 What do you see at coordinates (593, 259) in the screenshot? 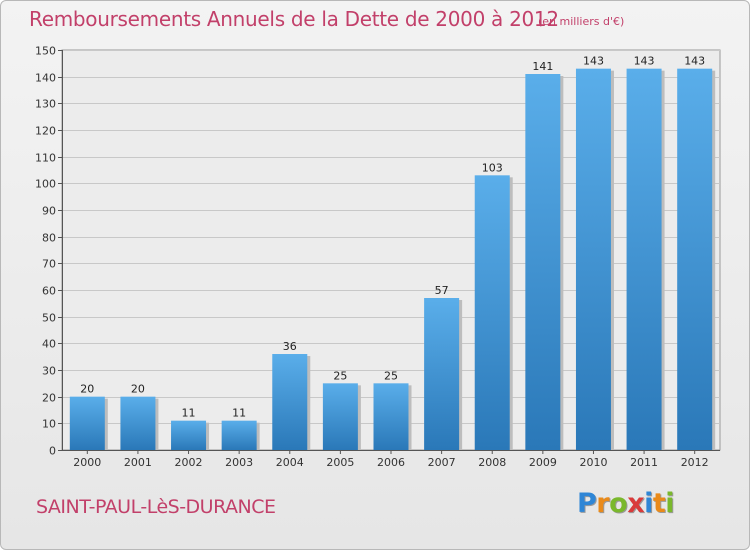
I see `bar-2010` at bounding box center [593, 259].